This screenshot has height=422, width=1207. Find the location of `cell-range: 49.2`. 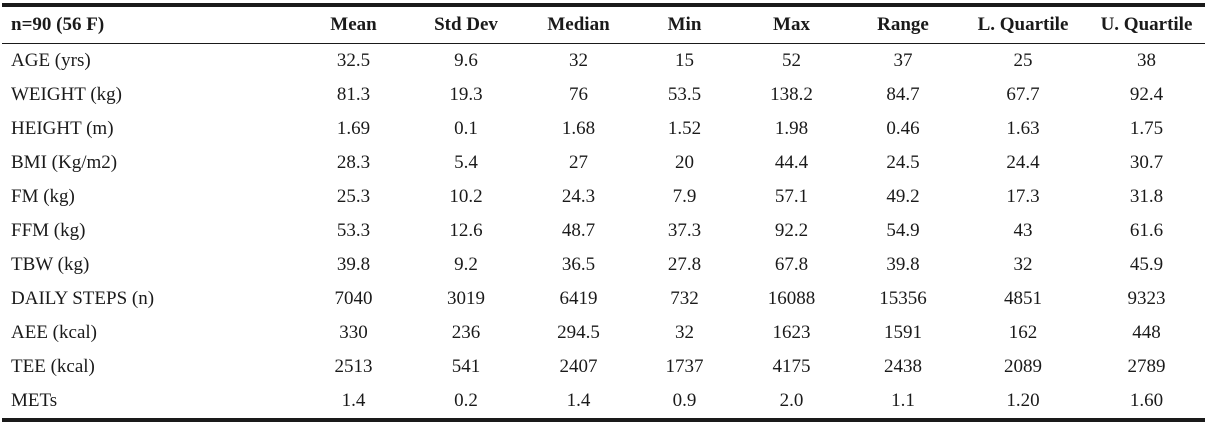

cell-range: 49.2 is located at coordinates (903, 196).